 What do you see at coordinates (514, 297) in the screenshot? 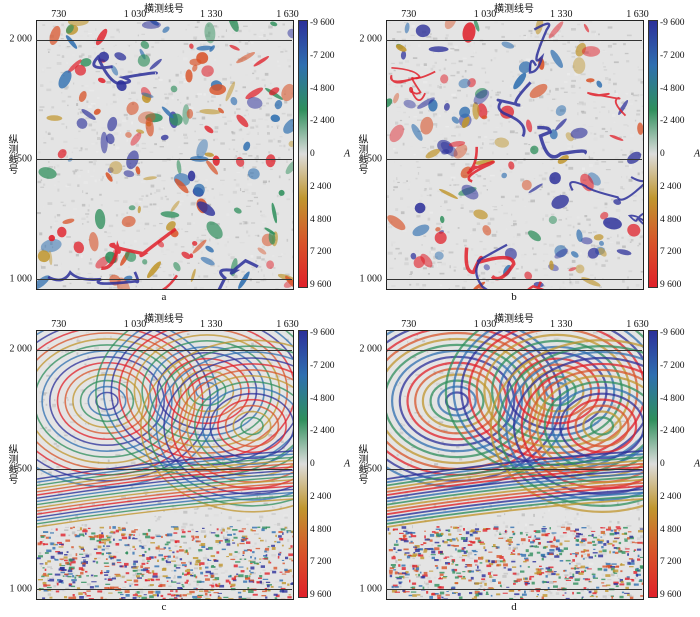
I see `panel-label: b` at bounding box center [514, 297].